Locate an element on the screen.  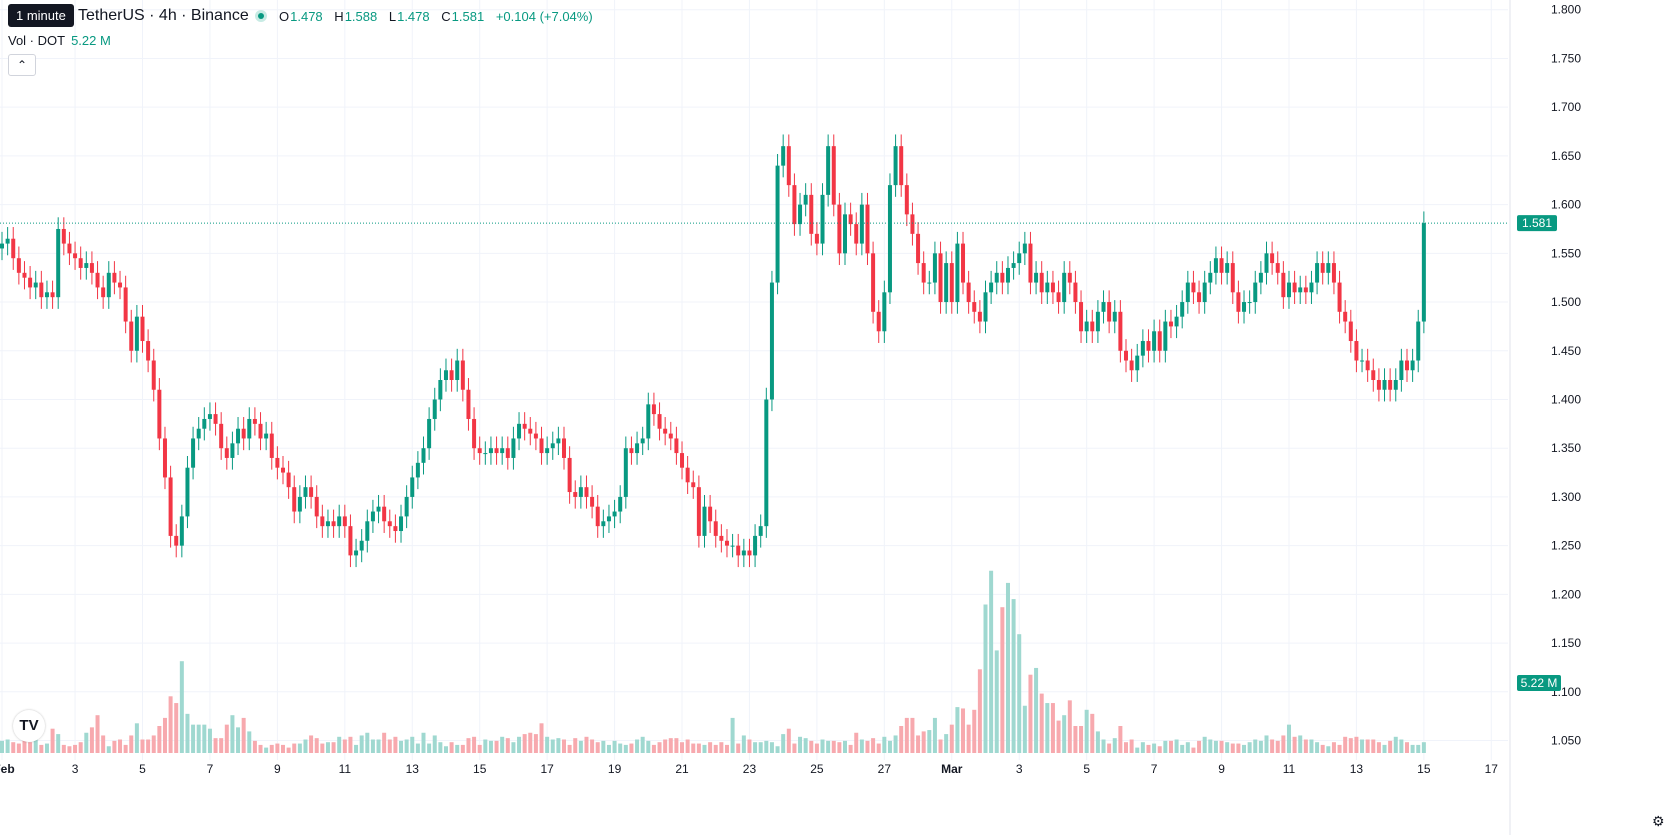
gear-icon: ⚙ is located at coordinates (1658, 821).